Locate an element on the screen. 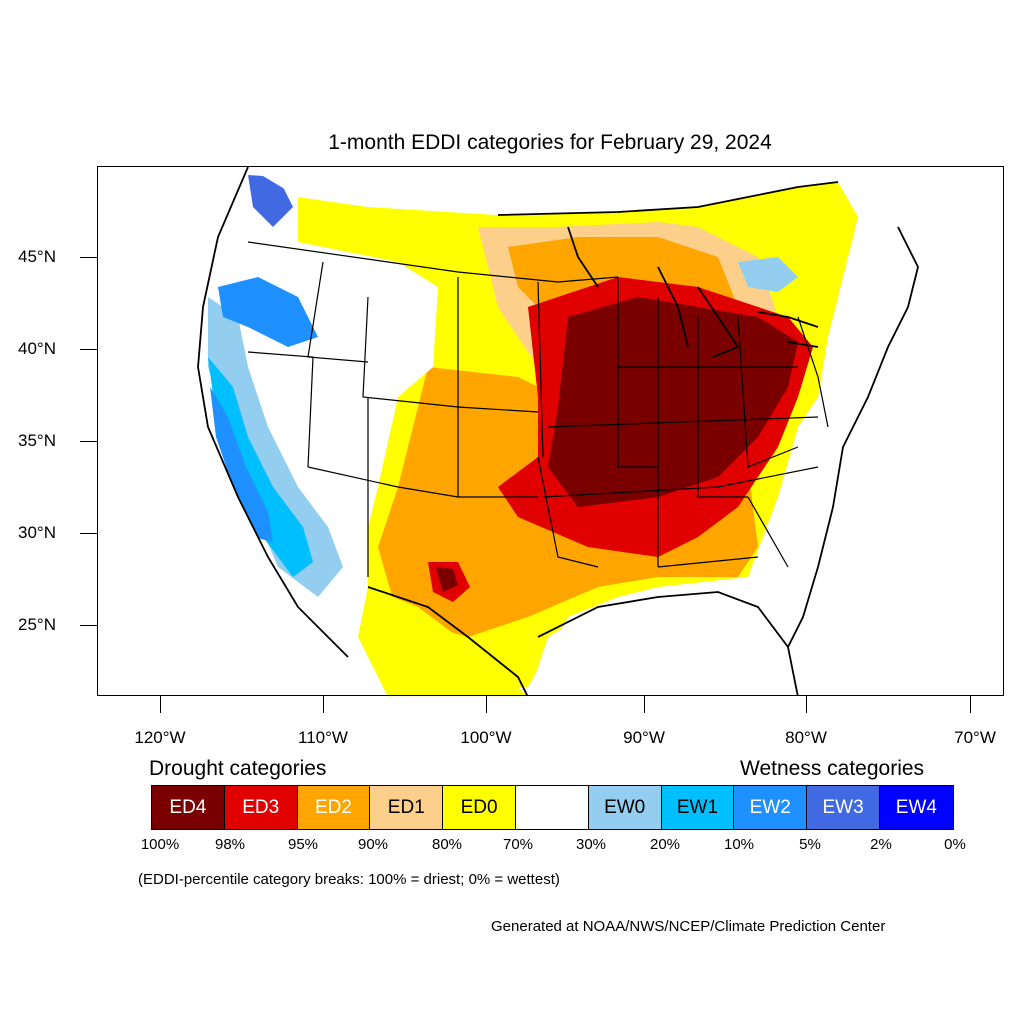 The image size is (1024, 1024). legend-cell-ed2: ED2 is located at coordinates (334, 807).